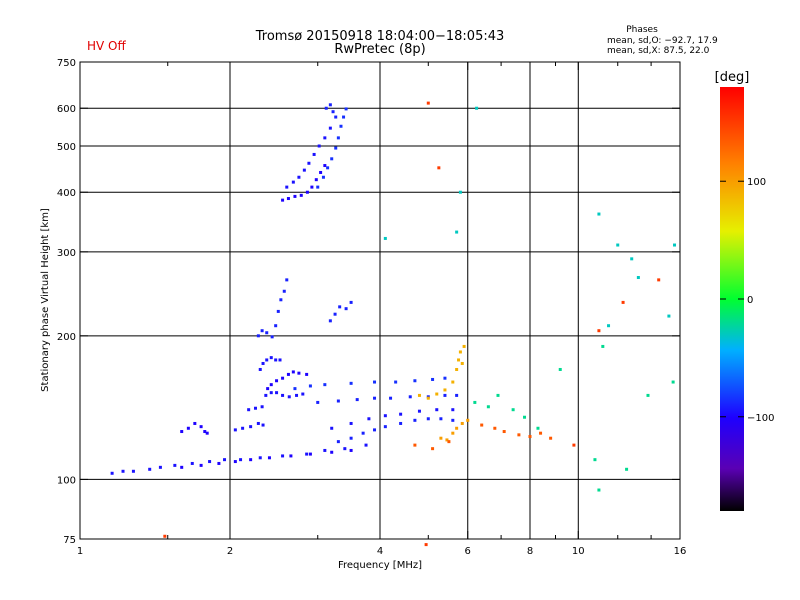 This screenshot has width=800, height=600. I want to click on chart-title: Tromsø 20150918 18:04:00−18:05:43, so click(380, 36).